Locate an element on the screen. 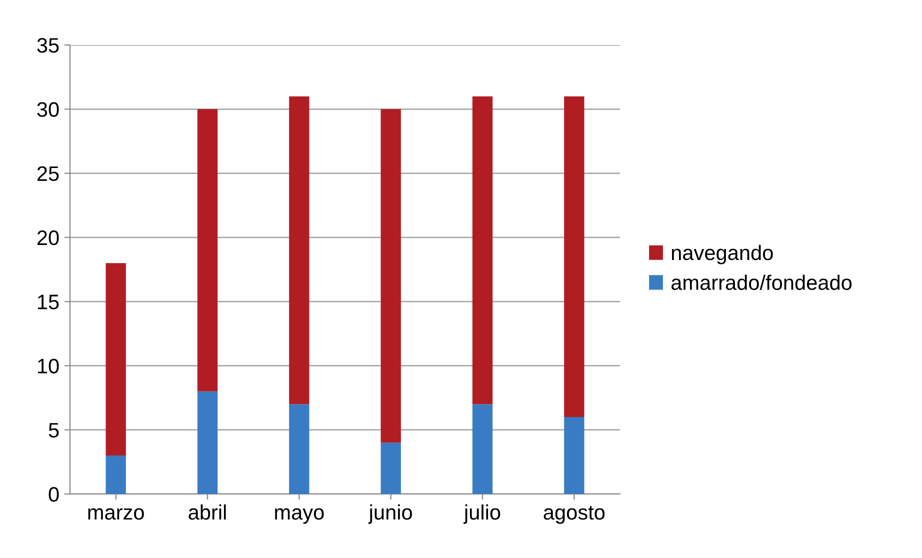 This screenshot has width=922, height=558. y-tick-label: 30 is located at coordinates (48, 109).